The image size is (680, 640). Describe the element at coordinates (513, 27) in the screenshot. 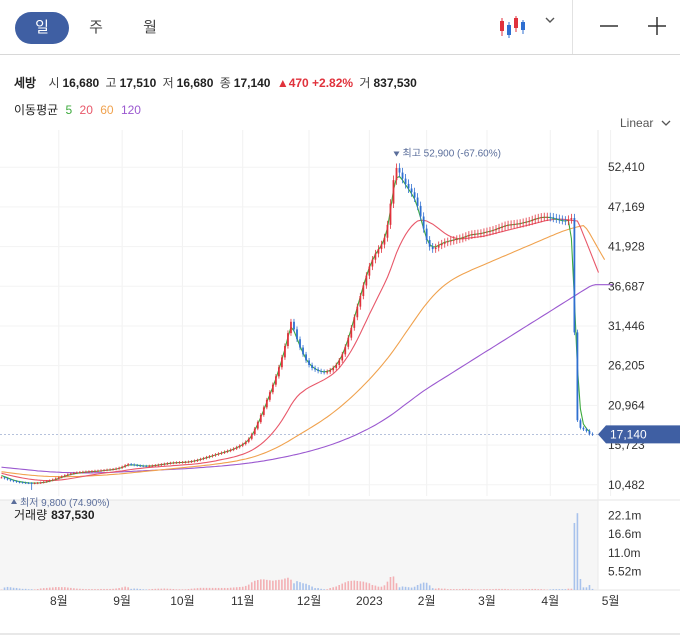

I see `candlestick-icon` at that location.